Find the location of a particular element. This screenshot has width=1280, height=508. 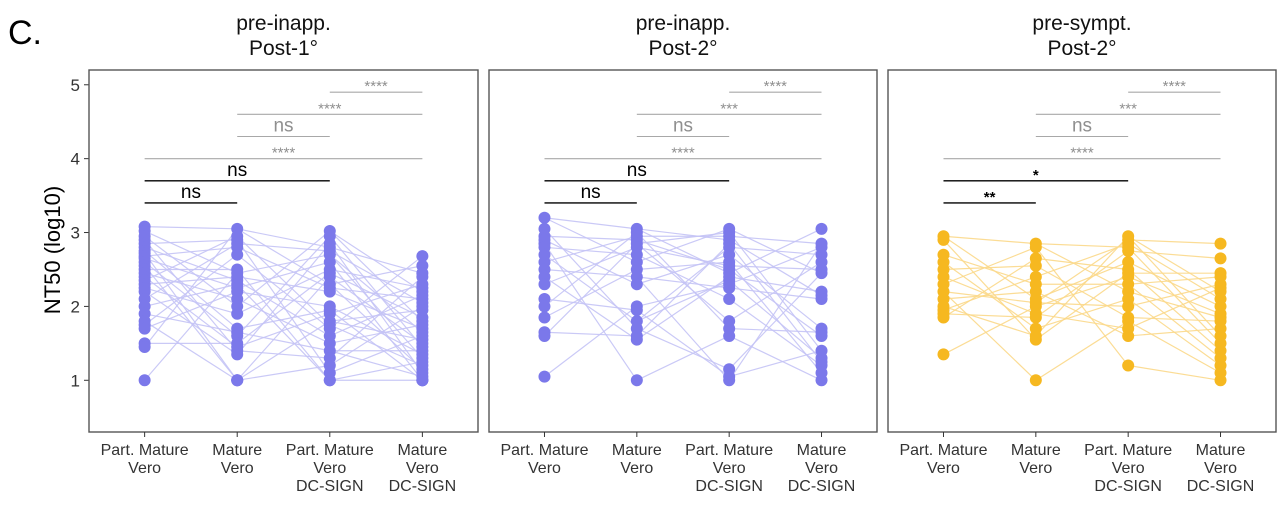

panel-title-line: pre-sympt. is located at coordinates (1081, 23).